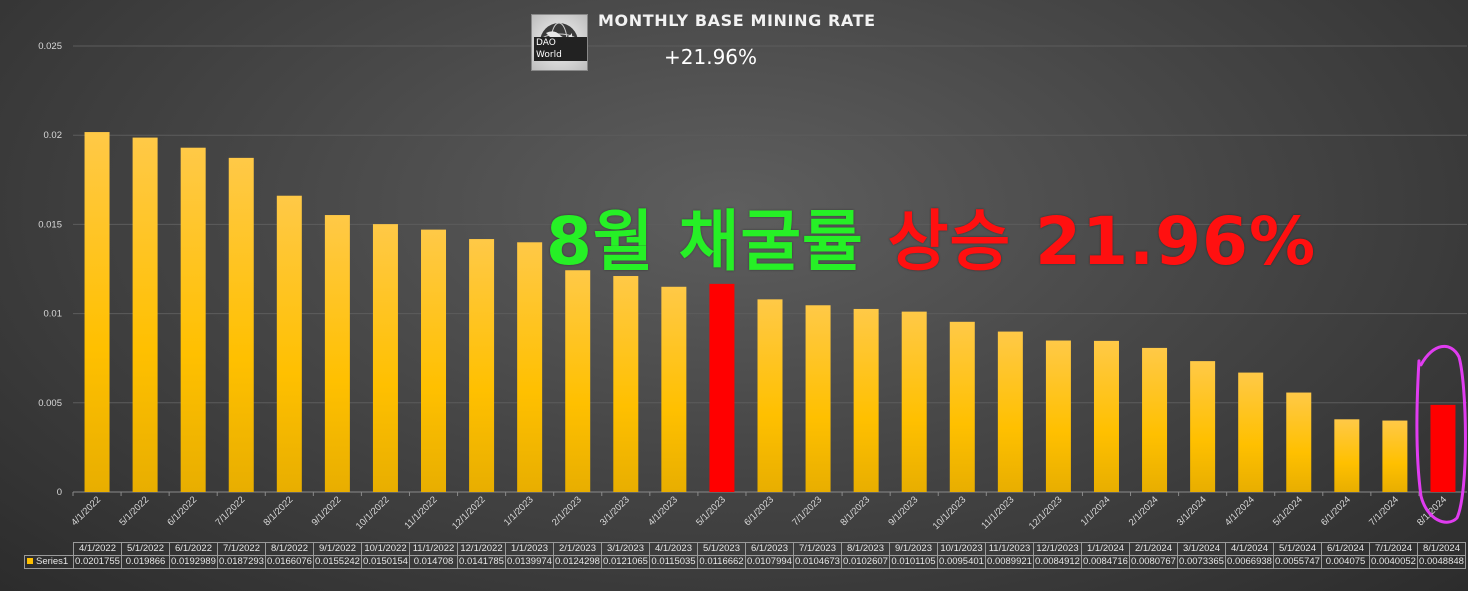 This screenshot has height=591, width=1468. Describe the element at coordinates (193, 562) in the screenshot. I see `data-table-value-cell: 0.0192989` at that location.